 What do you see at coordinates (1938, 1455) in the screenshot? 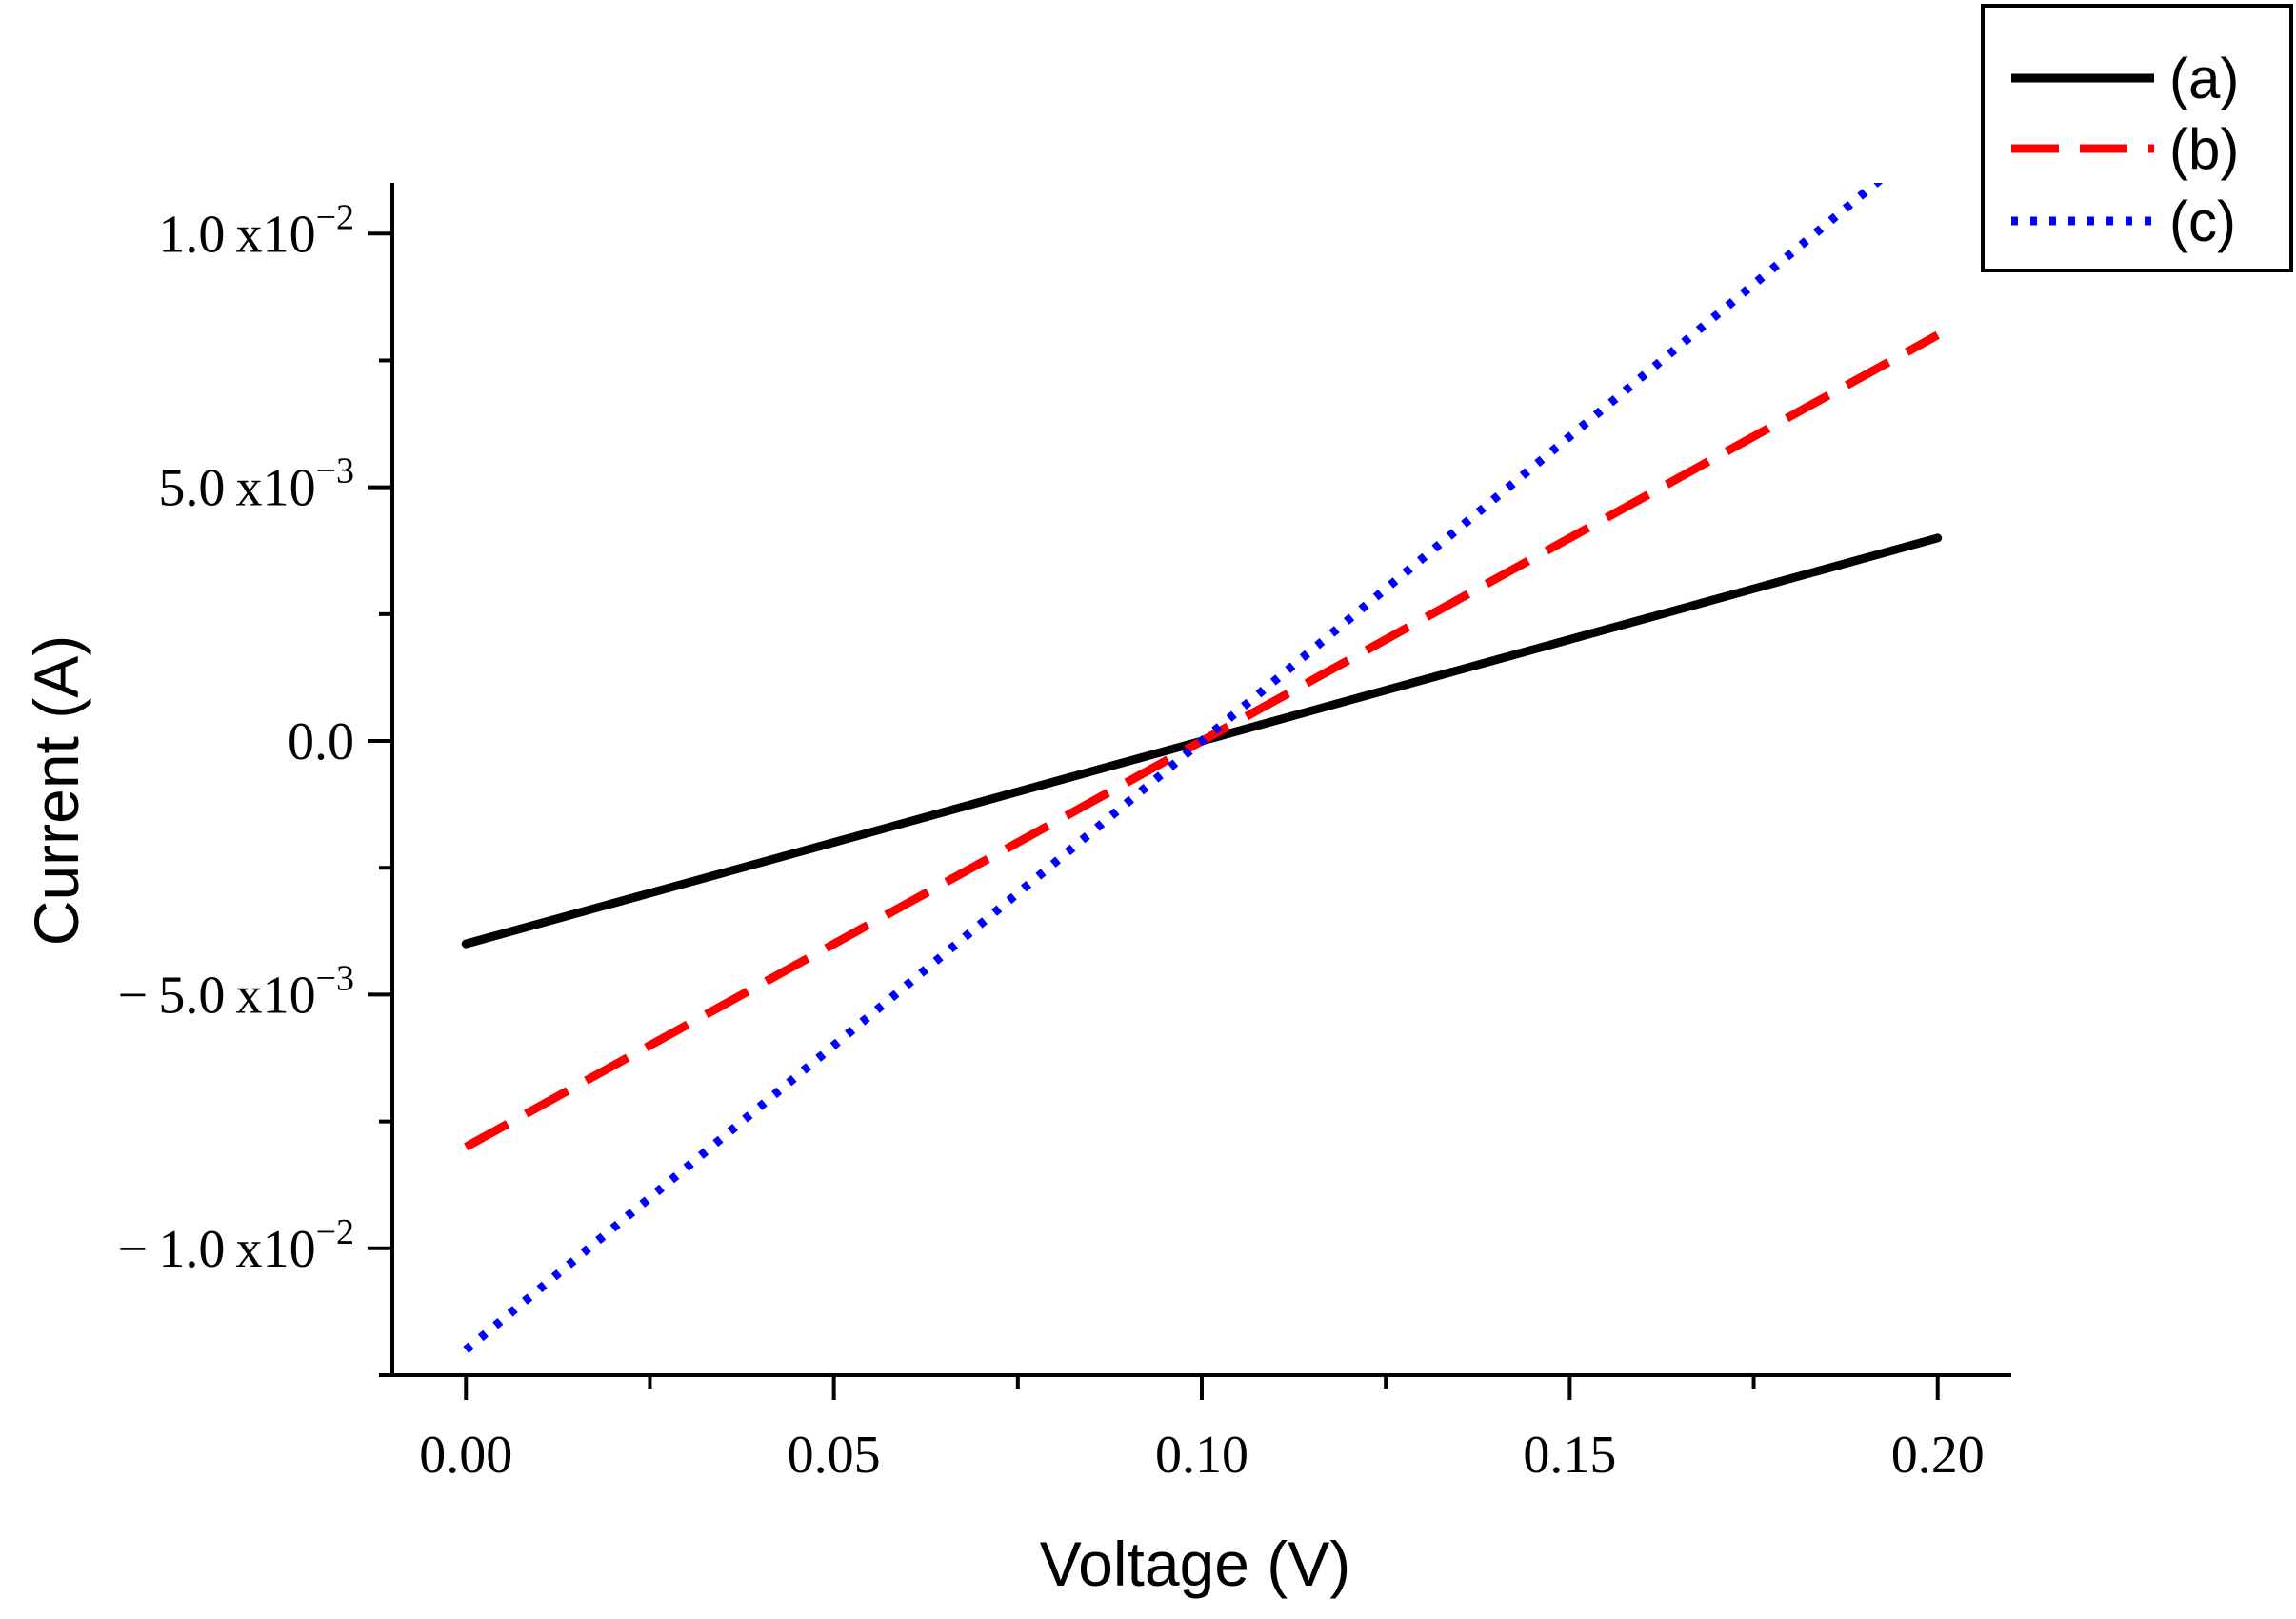
I see `x-tick-label: 0.20` at bounding box center [1938, 1455].